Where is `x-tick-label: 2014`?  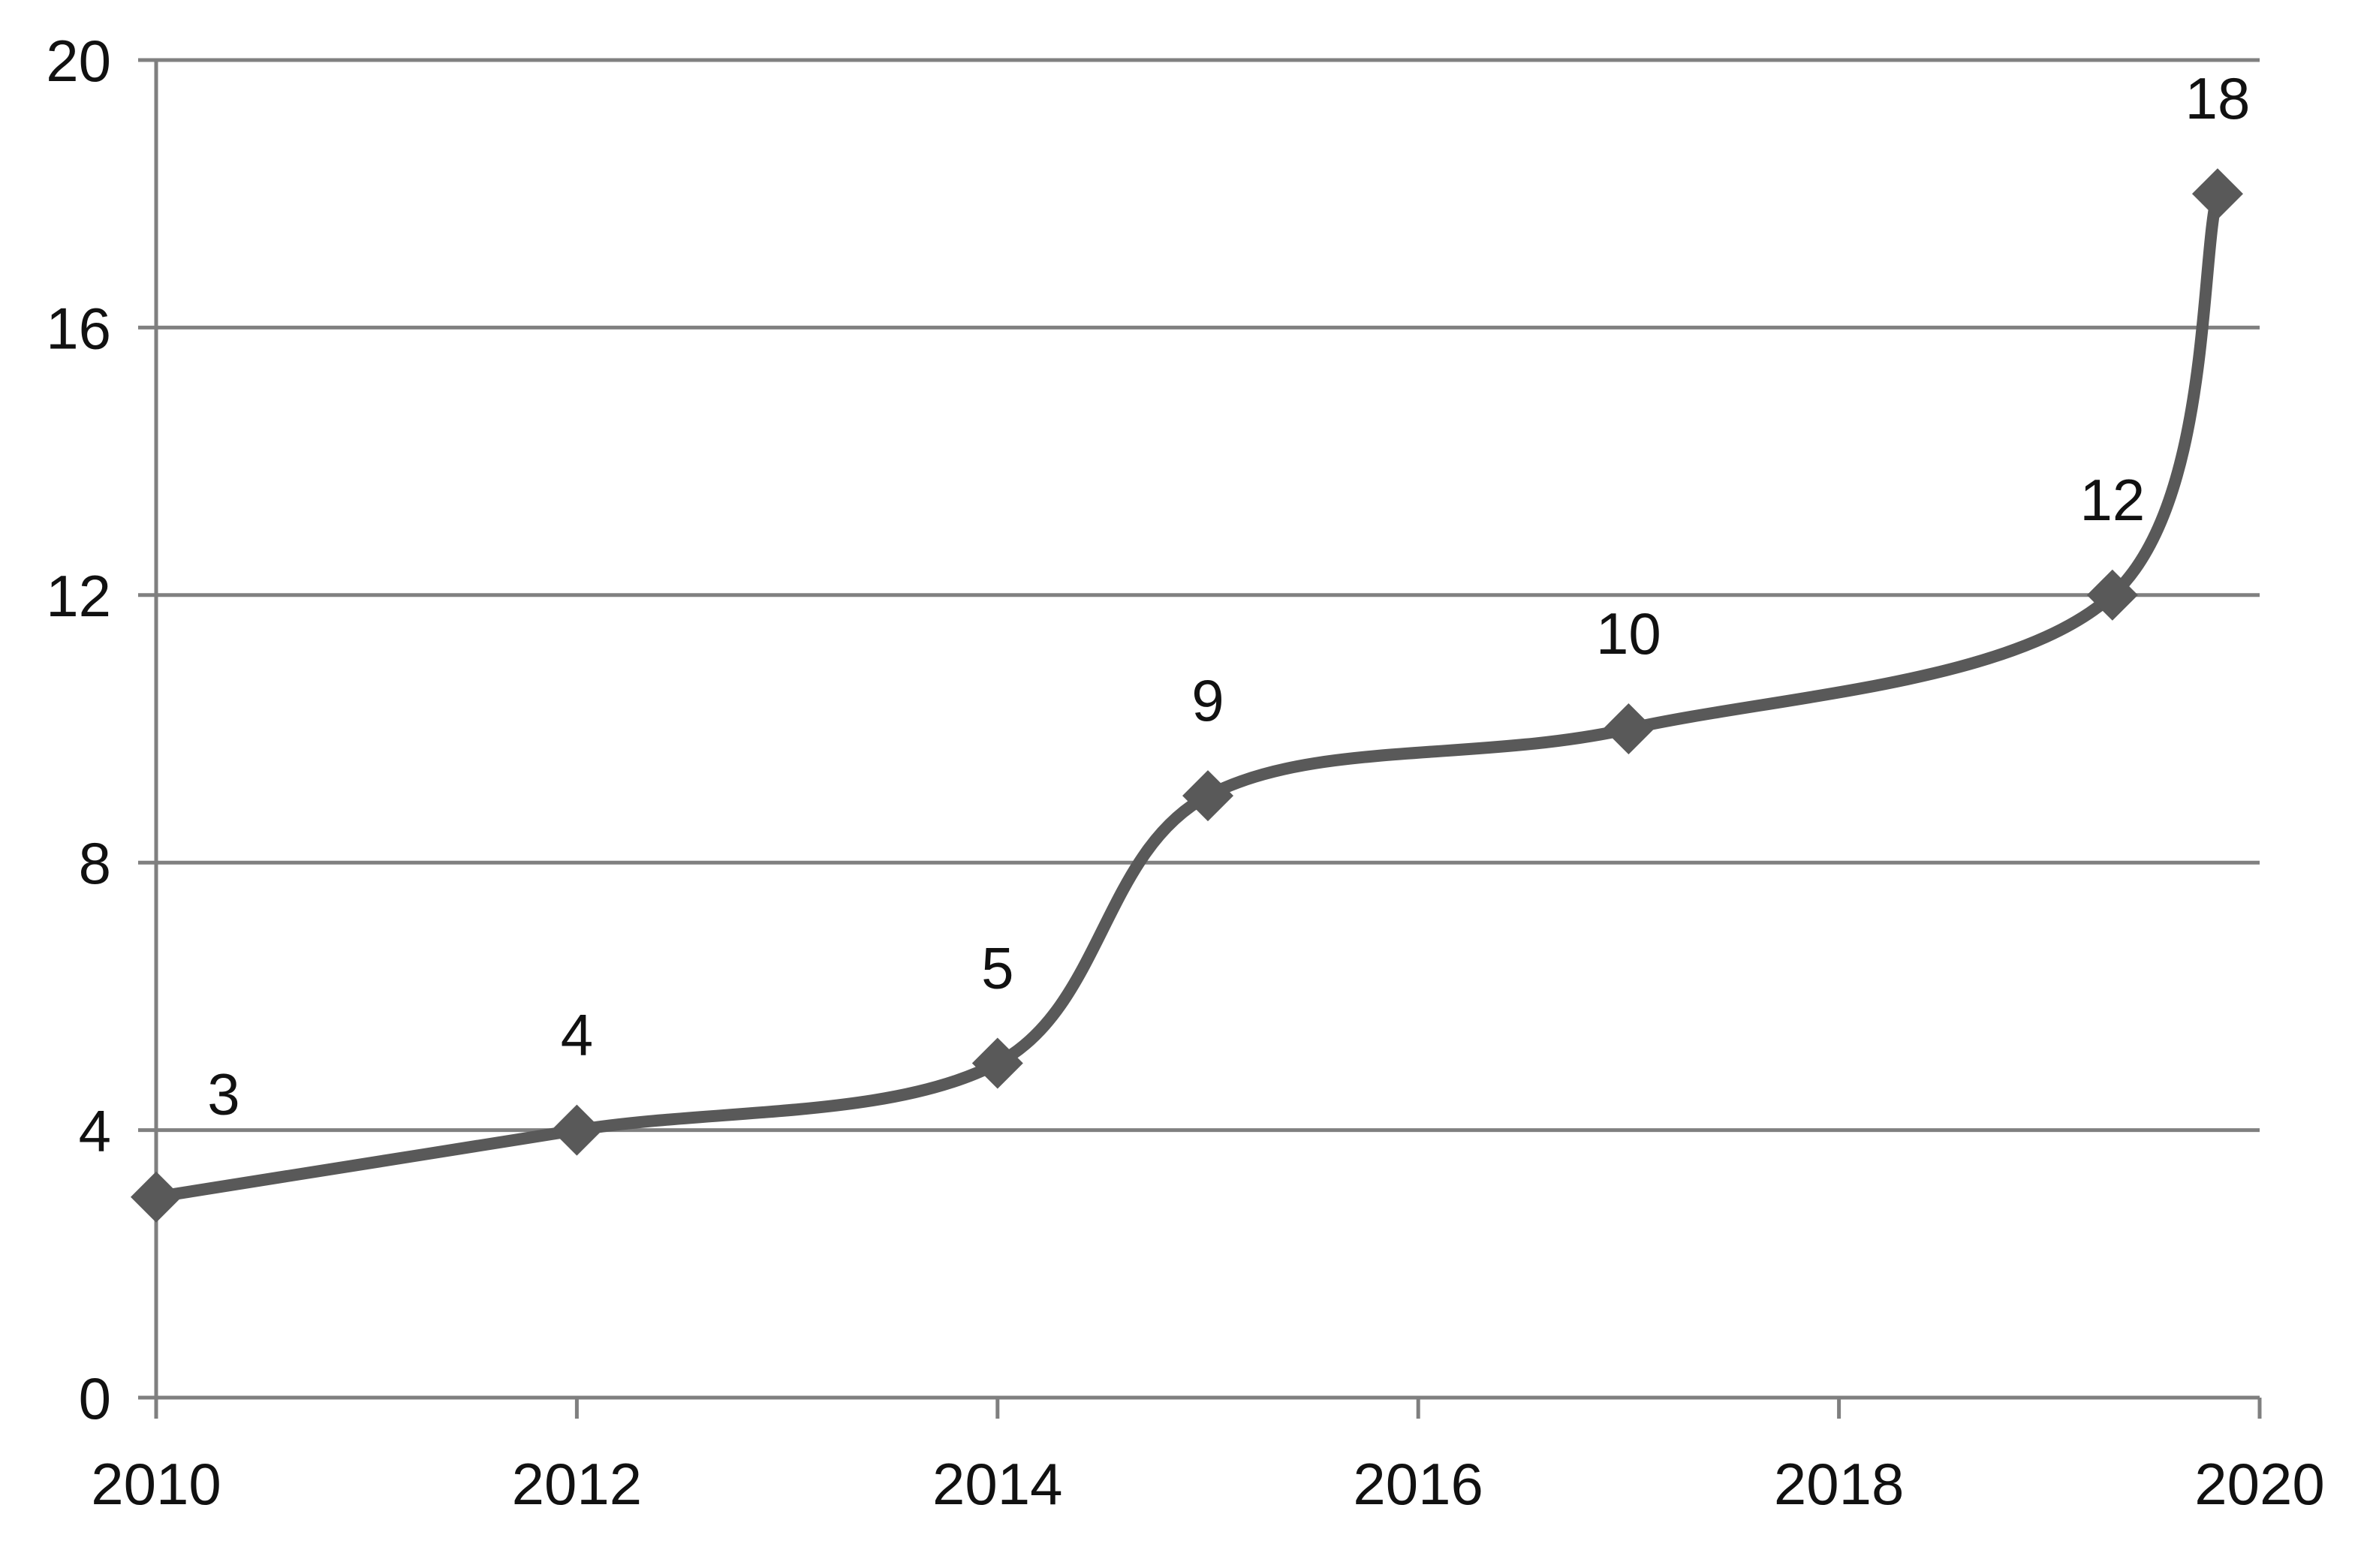 x-tick-label: 2014 is located at coordinates (997, 1484).